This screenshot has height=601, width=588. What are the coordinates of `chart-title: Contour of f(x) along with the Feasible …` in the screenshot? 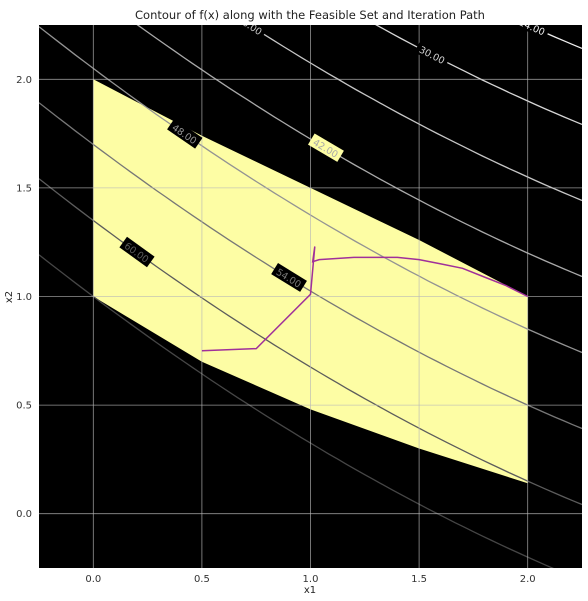 It's located at (310, 15).